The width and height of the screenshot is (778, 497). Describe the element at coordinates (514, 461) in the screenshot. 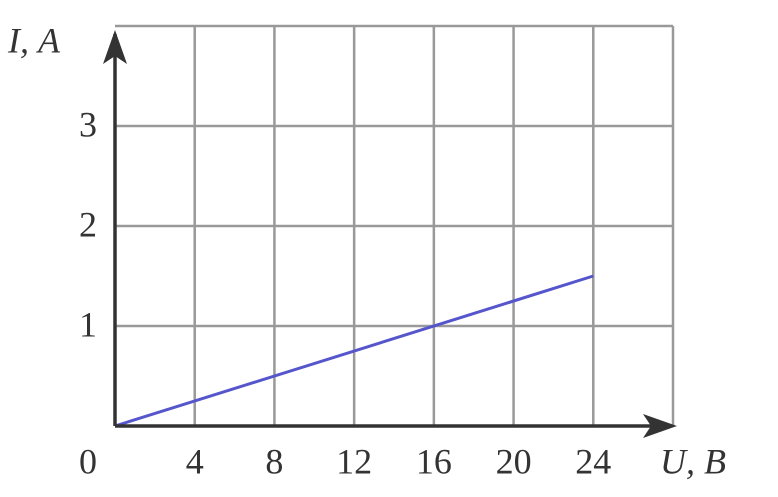

I see `x-tick-label: 20` at that location.